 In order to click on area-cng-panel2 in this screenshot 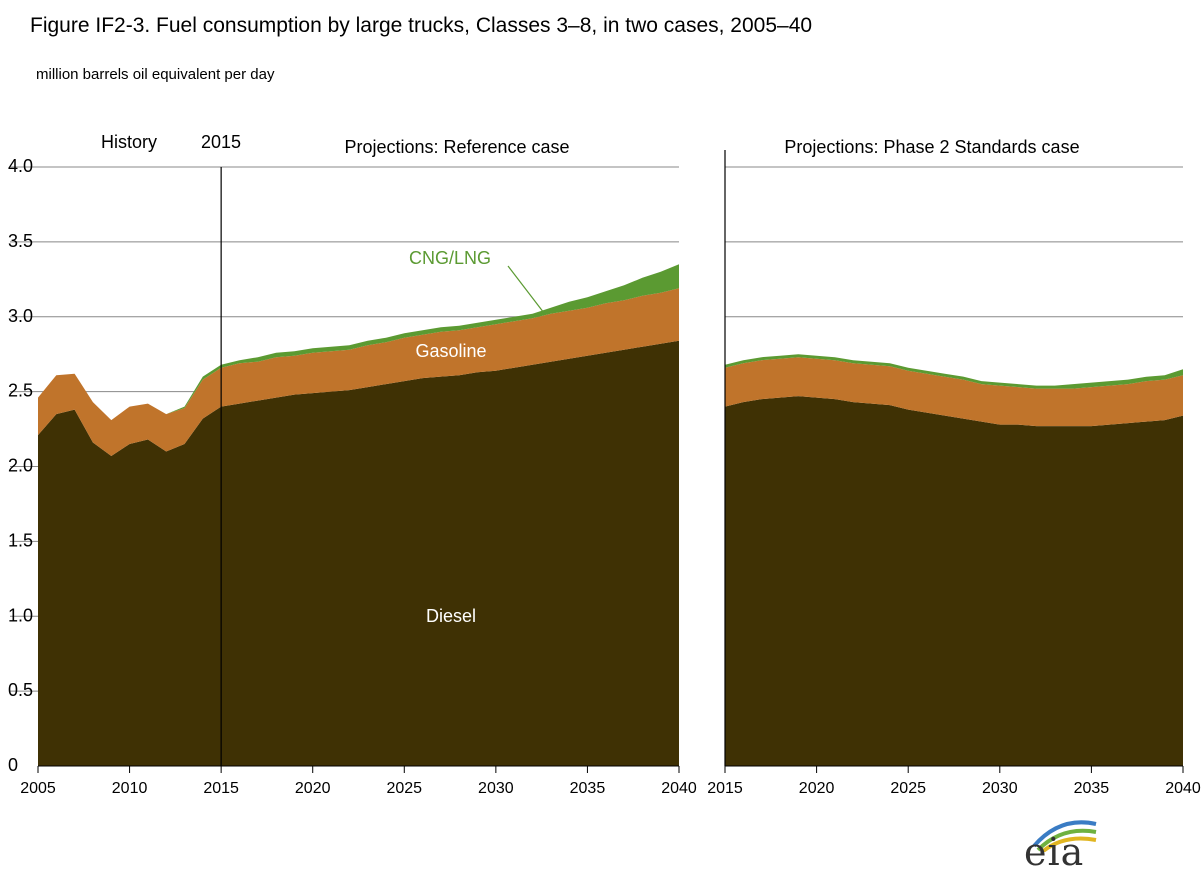, I will do `click(954, 371)`.